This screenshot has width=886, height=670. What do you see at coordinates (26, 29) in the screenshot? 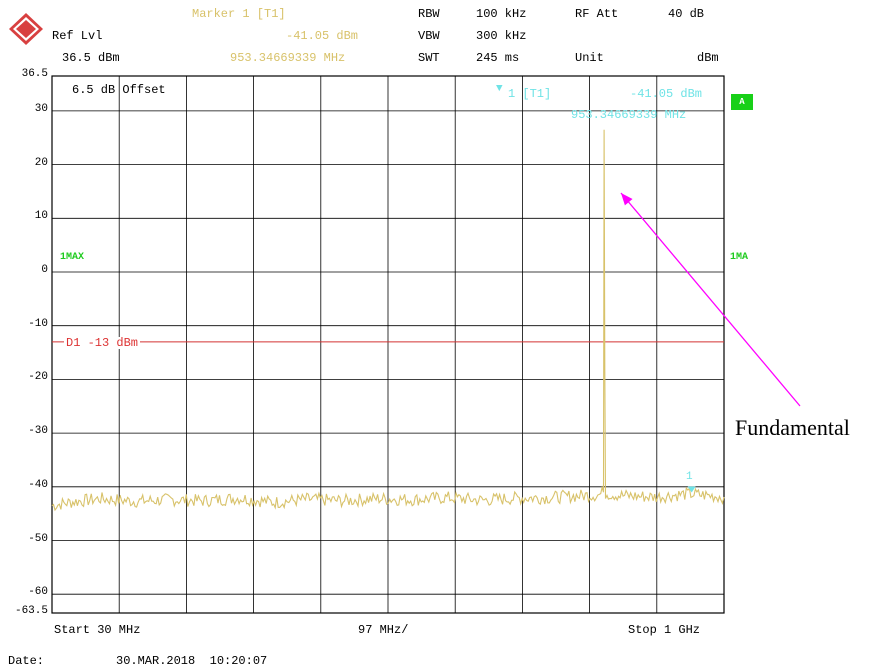
I see `rs-logo` at bounding box center [26, 29].